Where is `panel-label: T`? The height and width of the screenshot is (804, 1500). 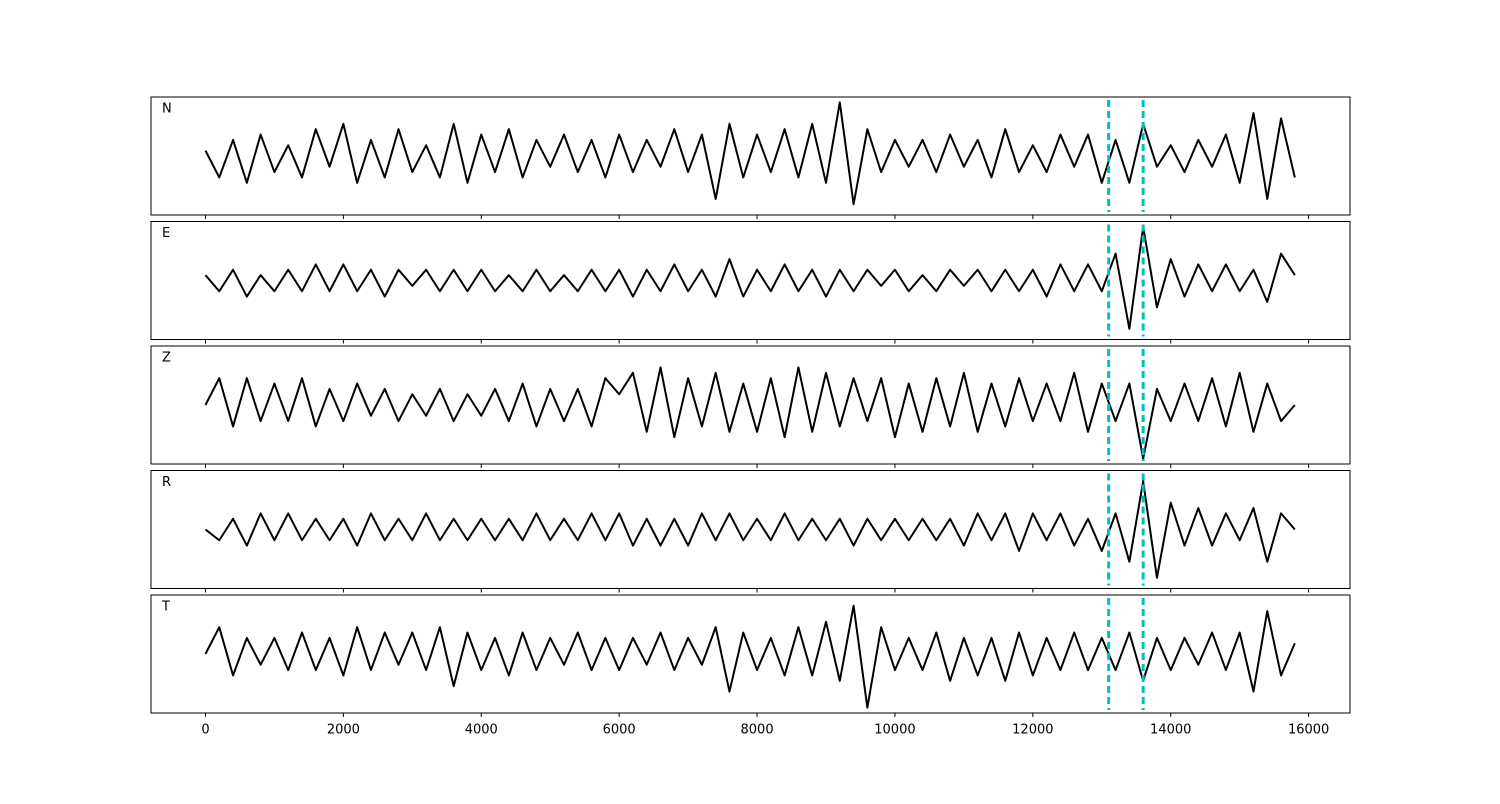 panel-label: T is located at coordinates (165, 607).